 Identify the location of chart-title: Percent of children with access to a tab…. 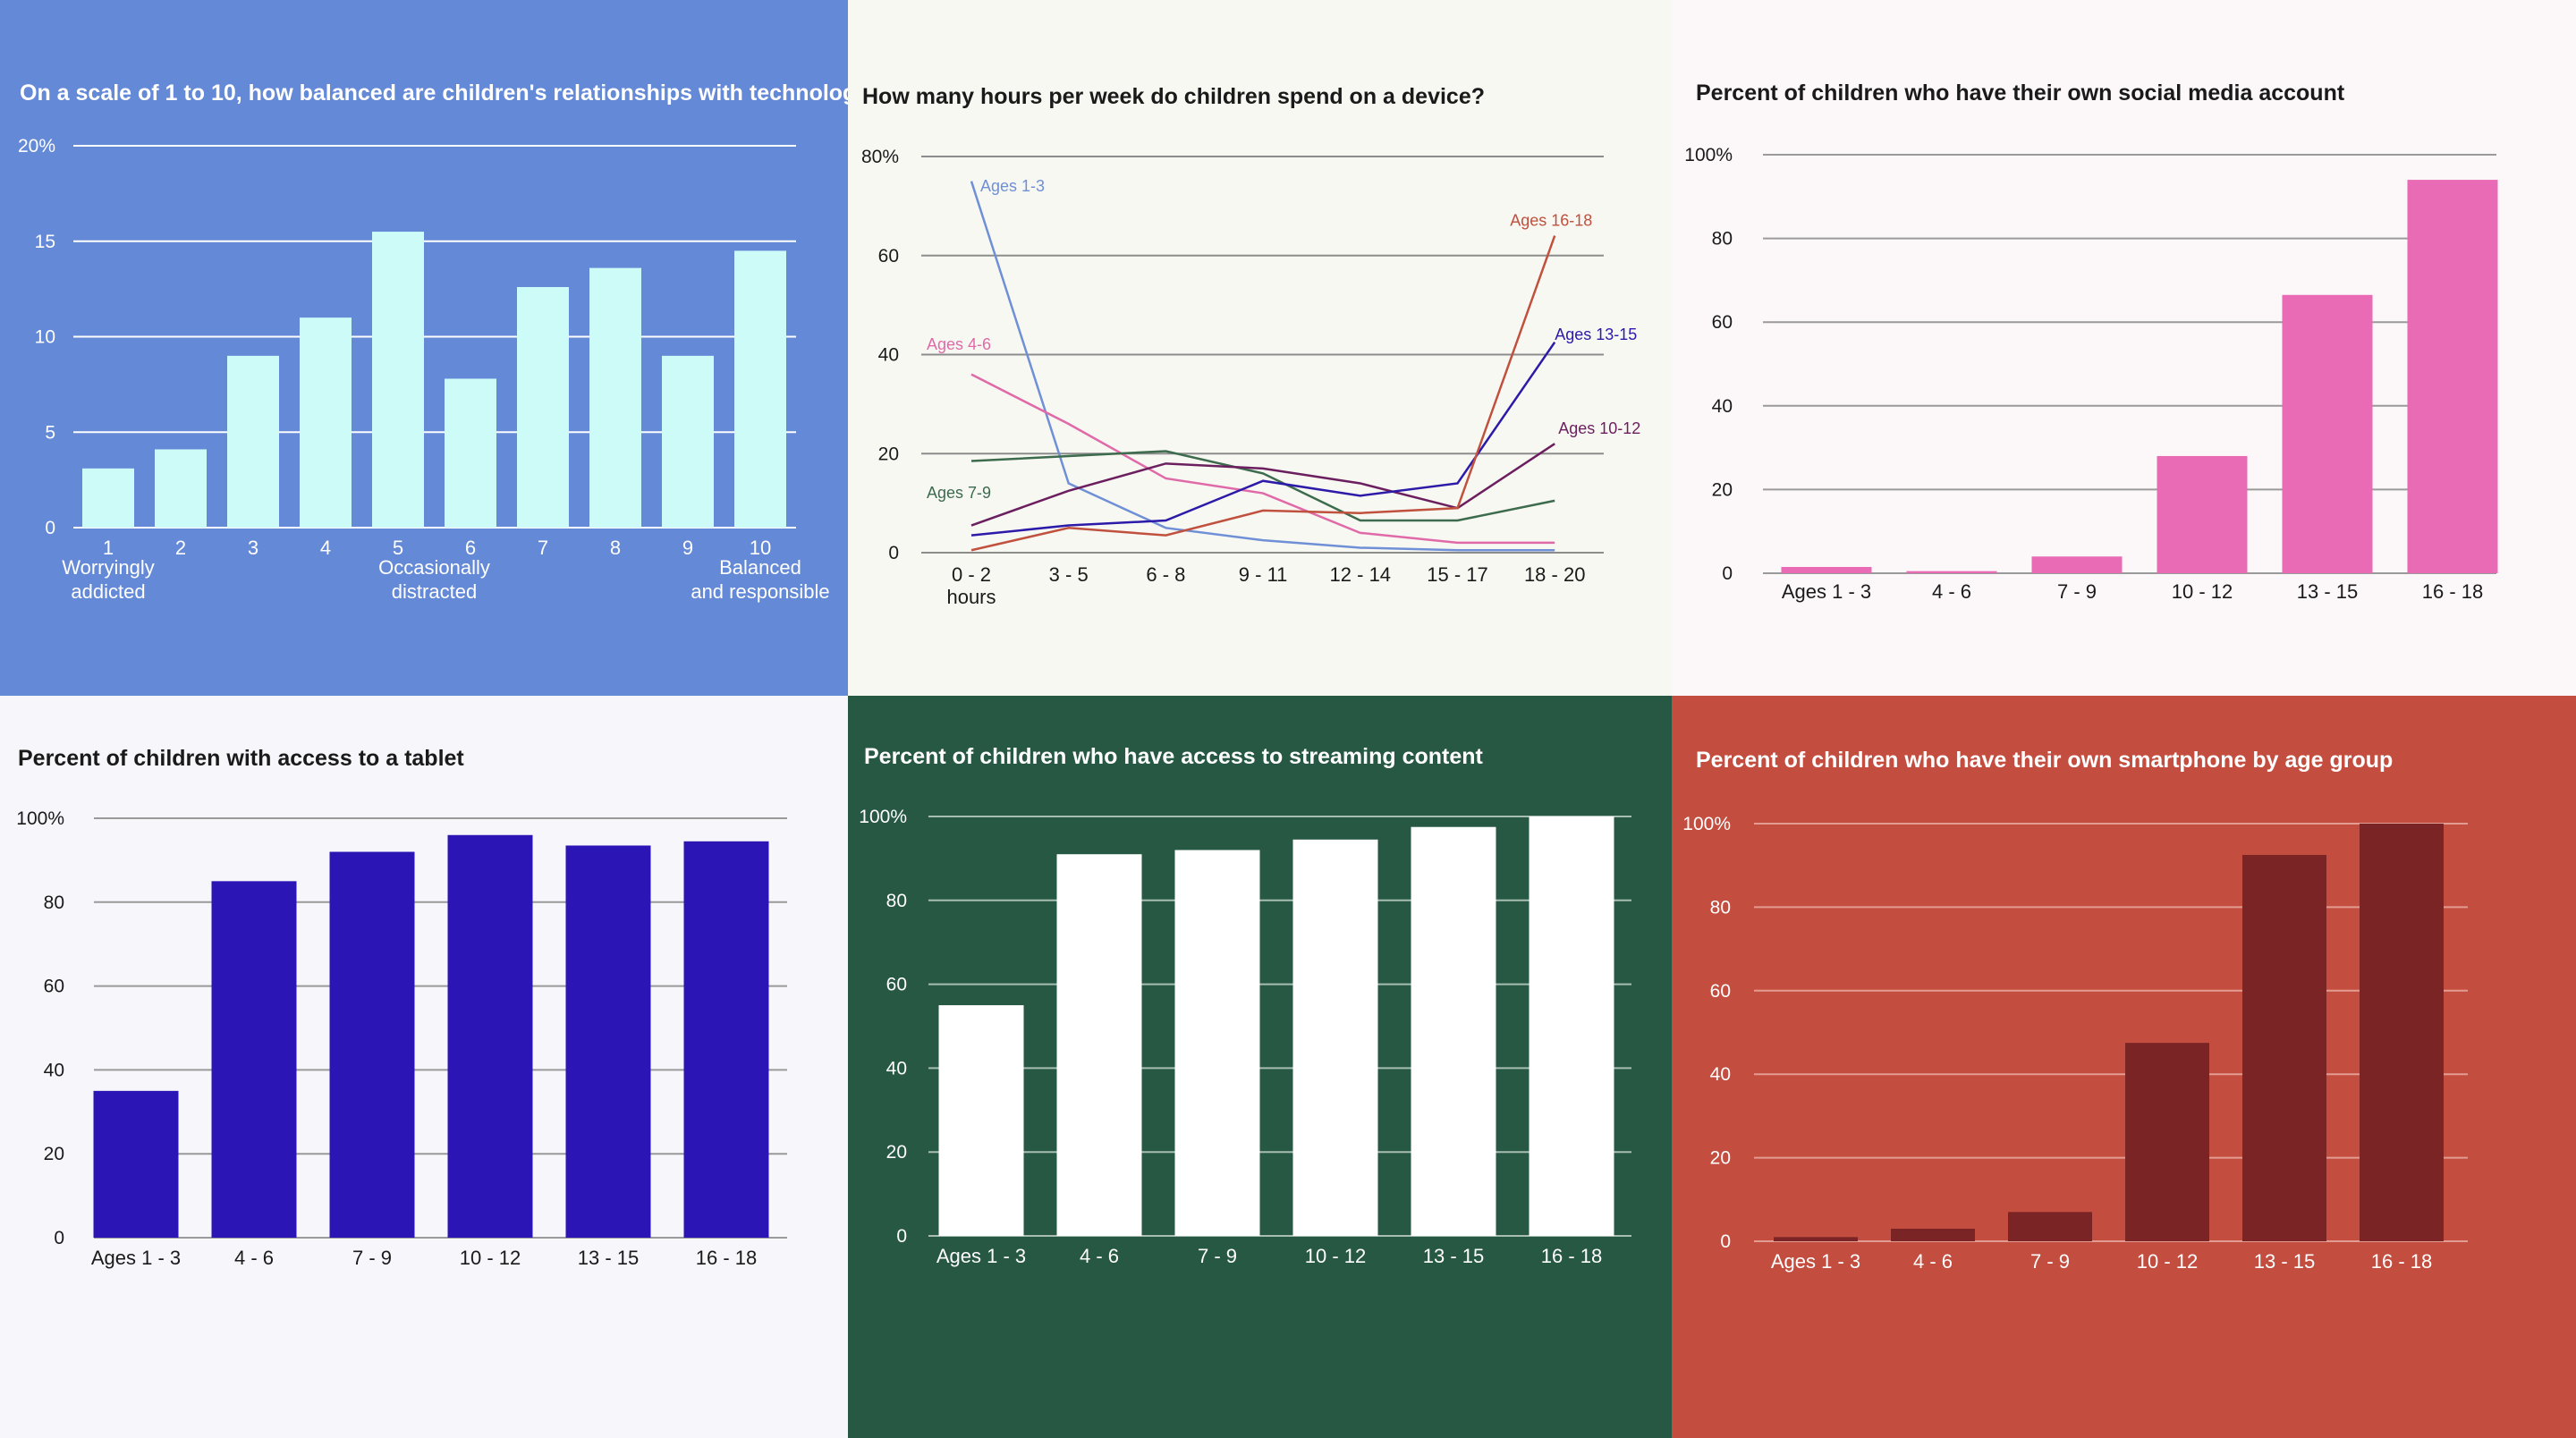
(241, 758).